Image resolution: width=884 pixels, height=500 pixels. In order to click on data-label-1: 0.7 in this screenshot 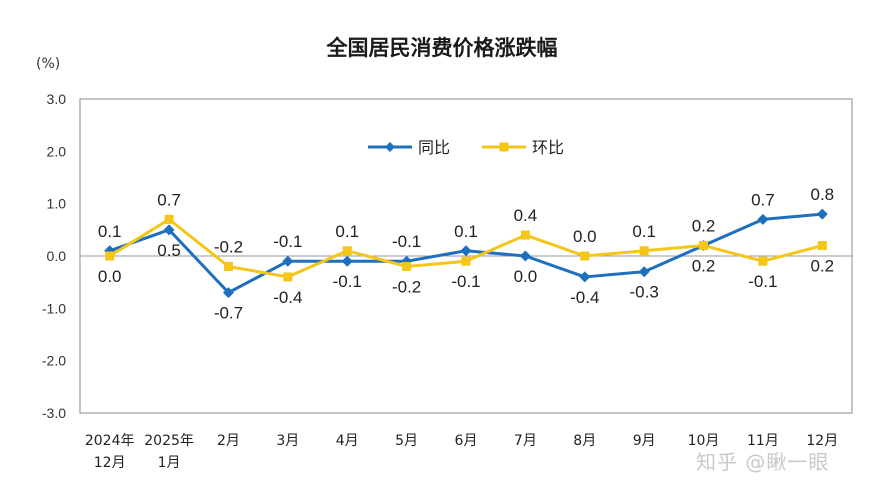, I will do `click(169, 199)`.